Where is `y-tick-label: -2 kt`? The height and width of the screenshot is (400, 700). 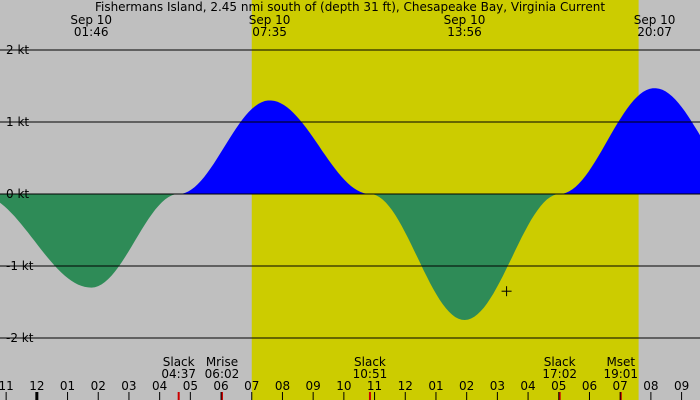 y-tick-label: -2 kt is located at coordinates (20, 338).